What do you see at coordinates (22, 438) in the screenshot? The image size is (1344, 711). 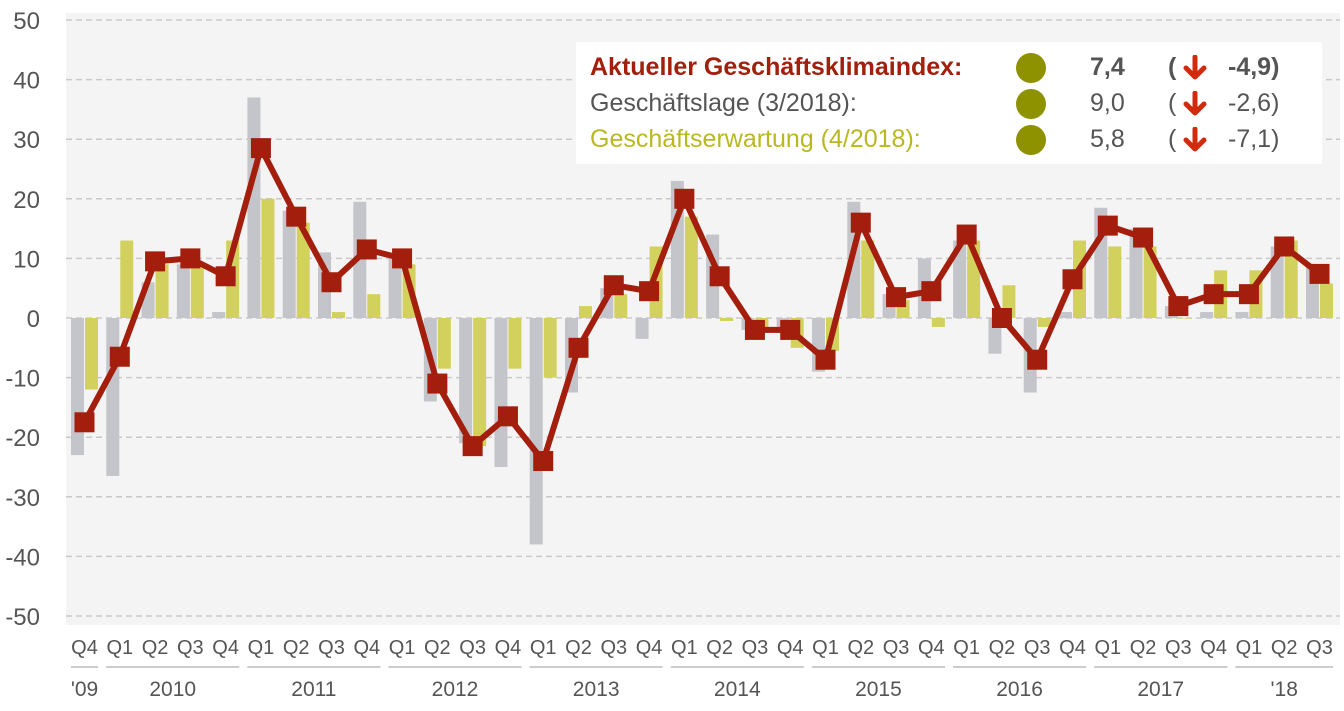 I see `y-tick-label: -20` at bounding box center [22, 438].